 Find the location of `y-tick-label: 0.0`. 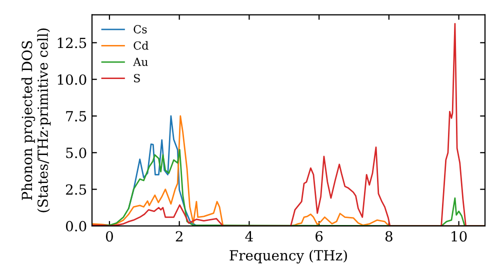

y-tick-label: 0.0 is located at coordinates (76, 226).